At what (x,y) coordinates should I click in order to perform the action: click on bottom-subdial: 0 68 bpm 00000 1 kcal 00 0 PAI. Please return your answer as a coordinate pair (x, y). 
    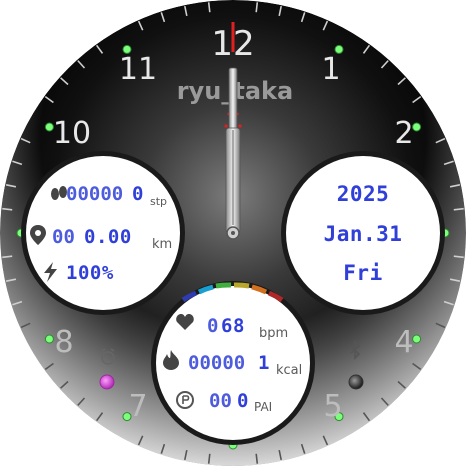
    Looking at the image, I should click on (233, 363).